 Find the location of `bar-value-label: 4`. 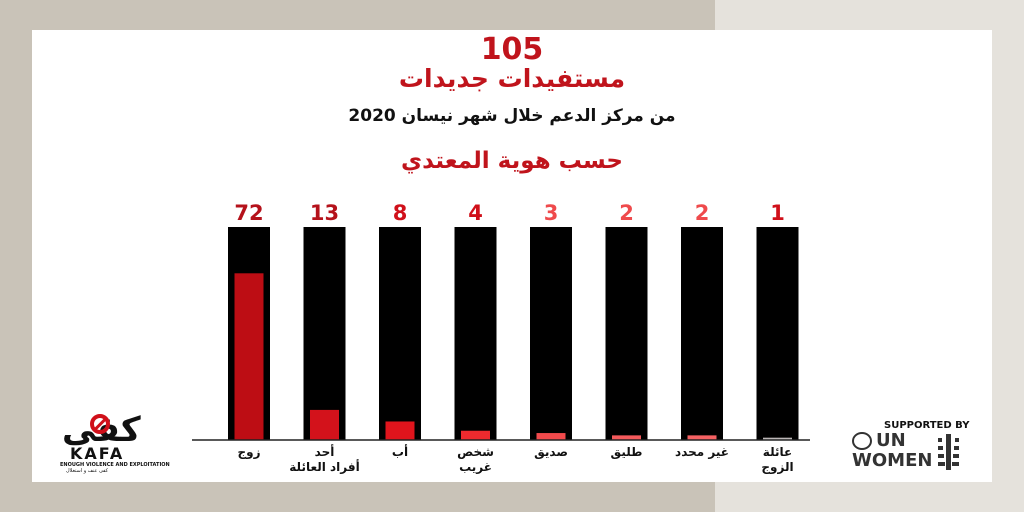

bar-value-label: 4 is located at coordinates (475, 213).